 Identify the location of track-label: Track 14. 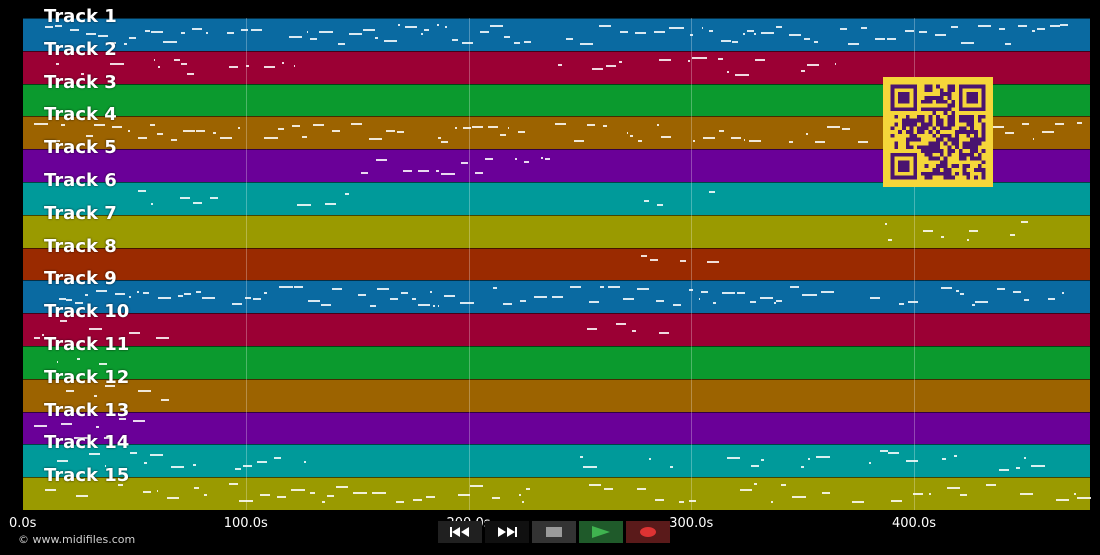
(87, 443).